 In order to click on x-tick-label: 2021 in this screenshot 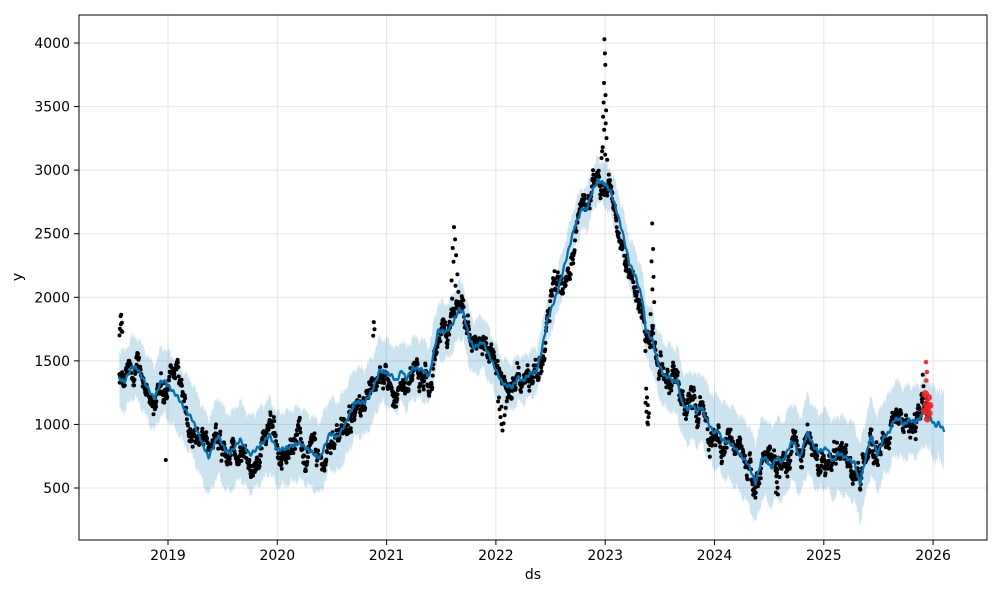, I will do `click(387, 556)`.